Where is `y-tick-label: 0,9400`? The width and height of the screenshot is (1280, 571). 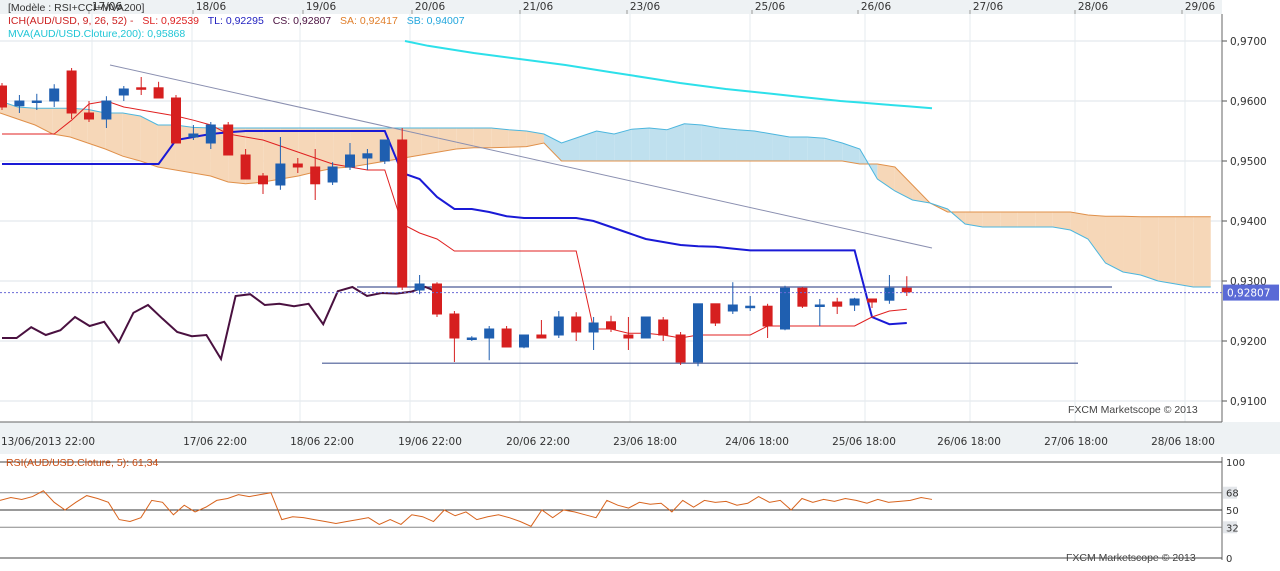 y-tick-label: 0,9400 is located at coordinates (1248, 222).